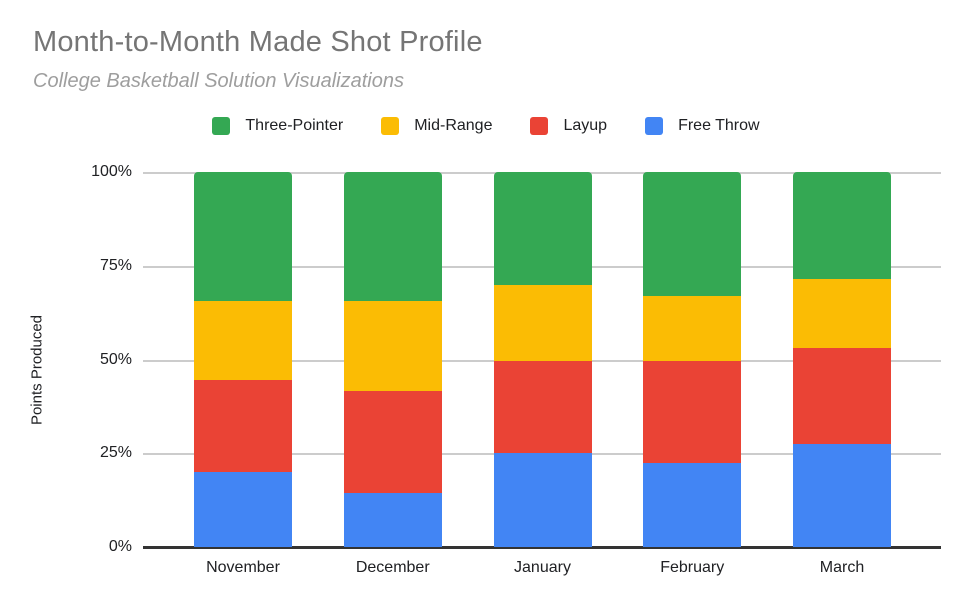 Image resolution: width=972 pixels, height=608 pixels. Describe the element at coordinates (243, 509) in the screenshot. I see `segment-november-free-throw` at that location.